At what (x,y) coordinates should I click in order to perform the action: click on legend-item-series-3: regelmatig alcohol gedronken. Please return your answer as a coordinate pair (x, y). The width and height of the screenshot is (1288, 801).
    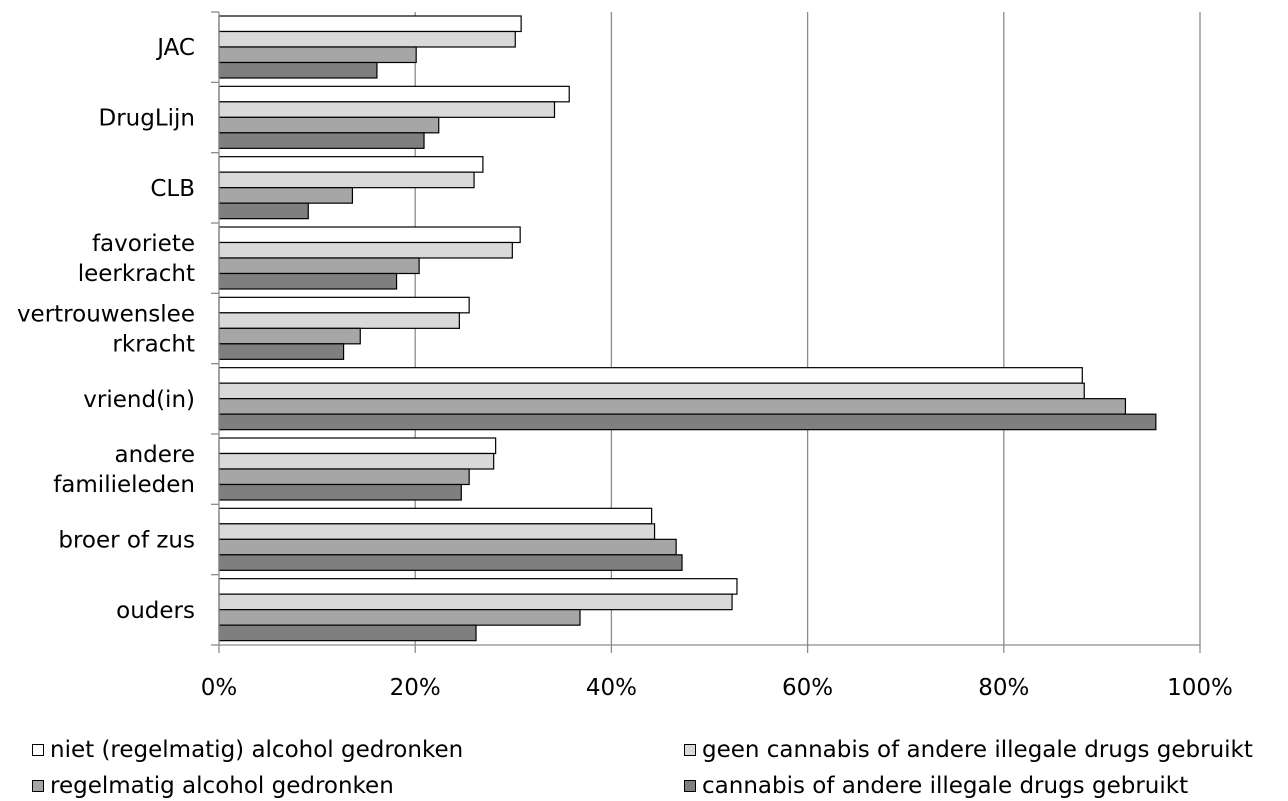
    Looking at the image, I should click on (213, 786).